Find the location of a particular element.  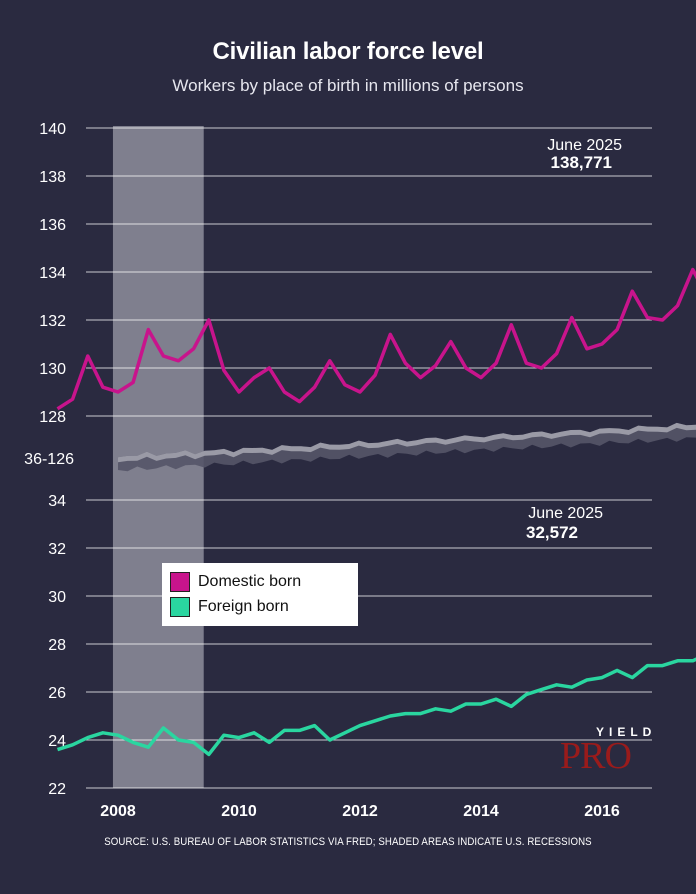

y-tick-top-136: 136 is located at coordinates (52, 225).